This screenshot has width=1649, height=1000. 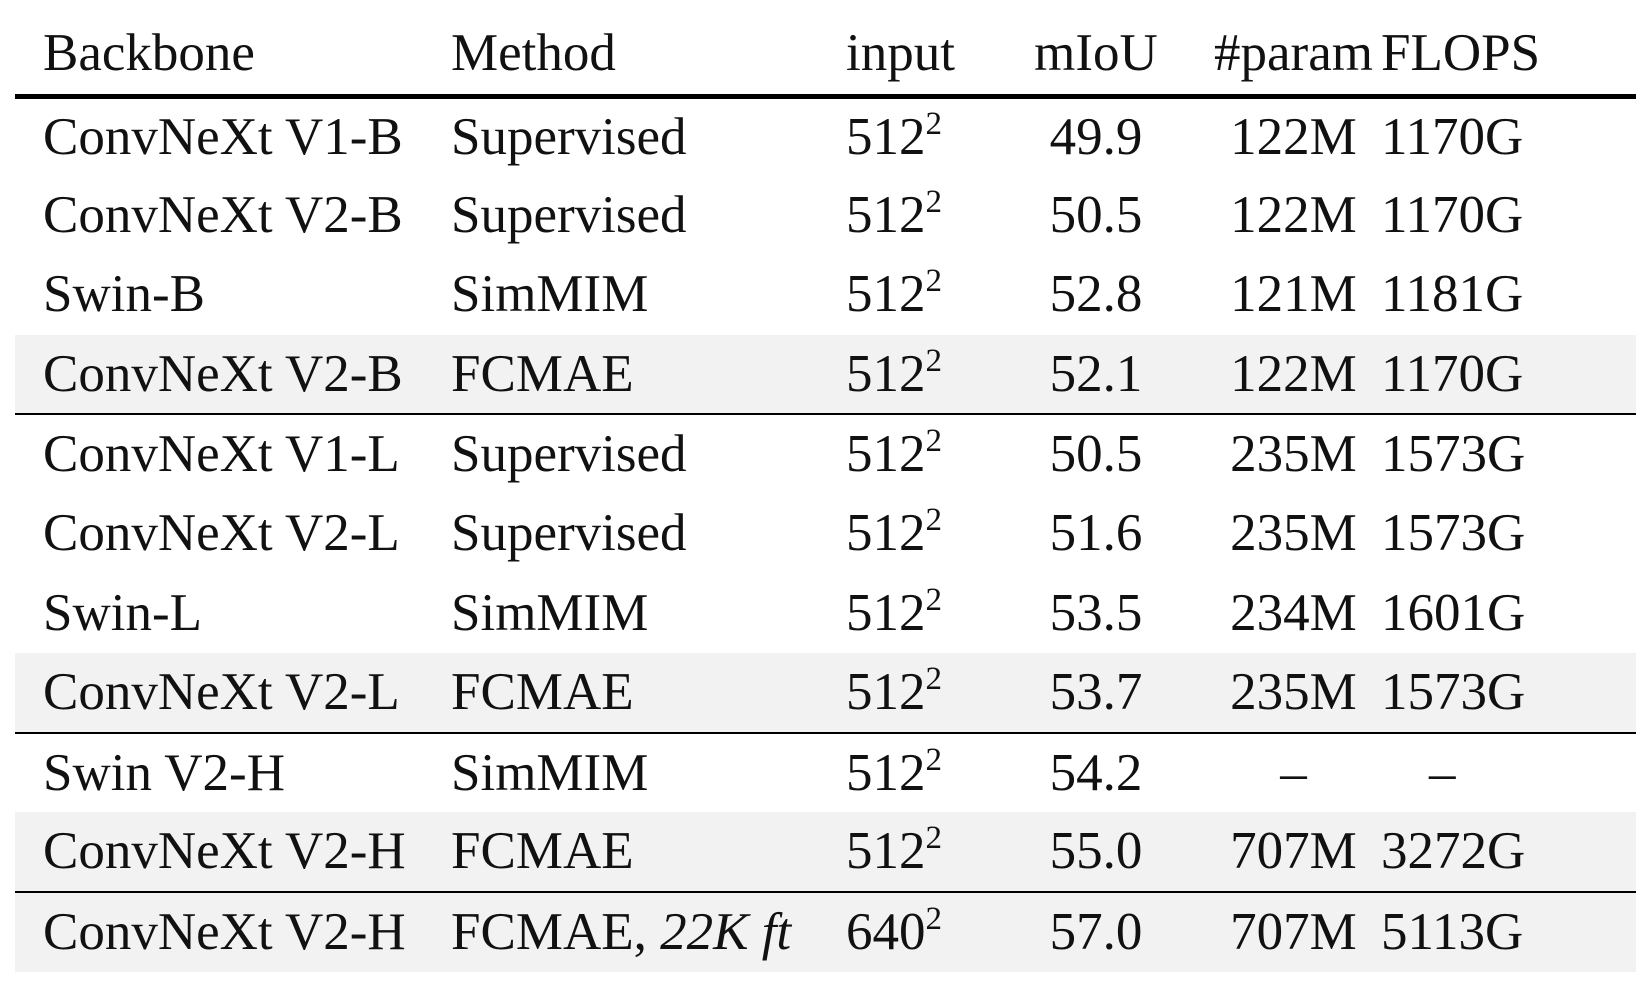 What do you see at coordinates (825, 295) in the screenshot?
I see `table-row: Swin-B SimMIM 5122 52.8 121M 1181G` at bounding box center [825, 295].